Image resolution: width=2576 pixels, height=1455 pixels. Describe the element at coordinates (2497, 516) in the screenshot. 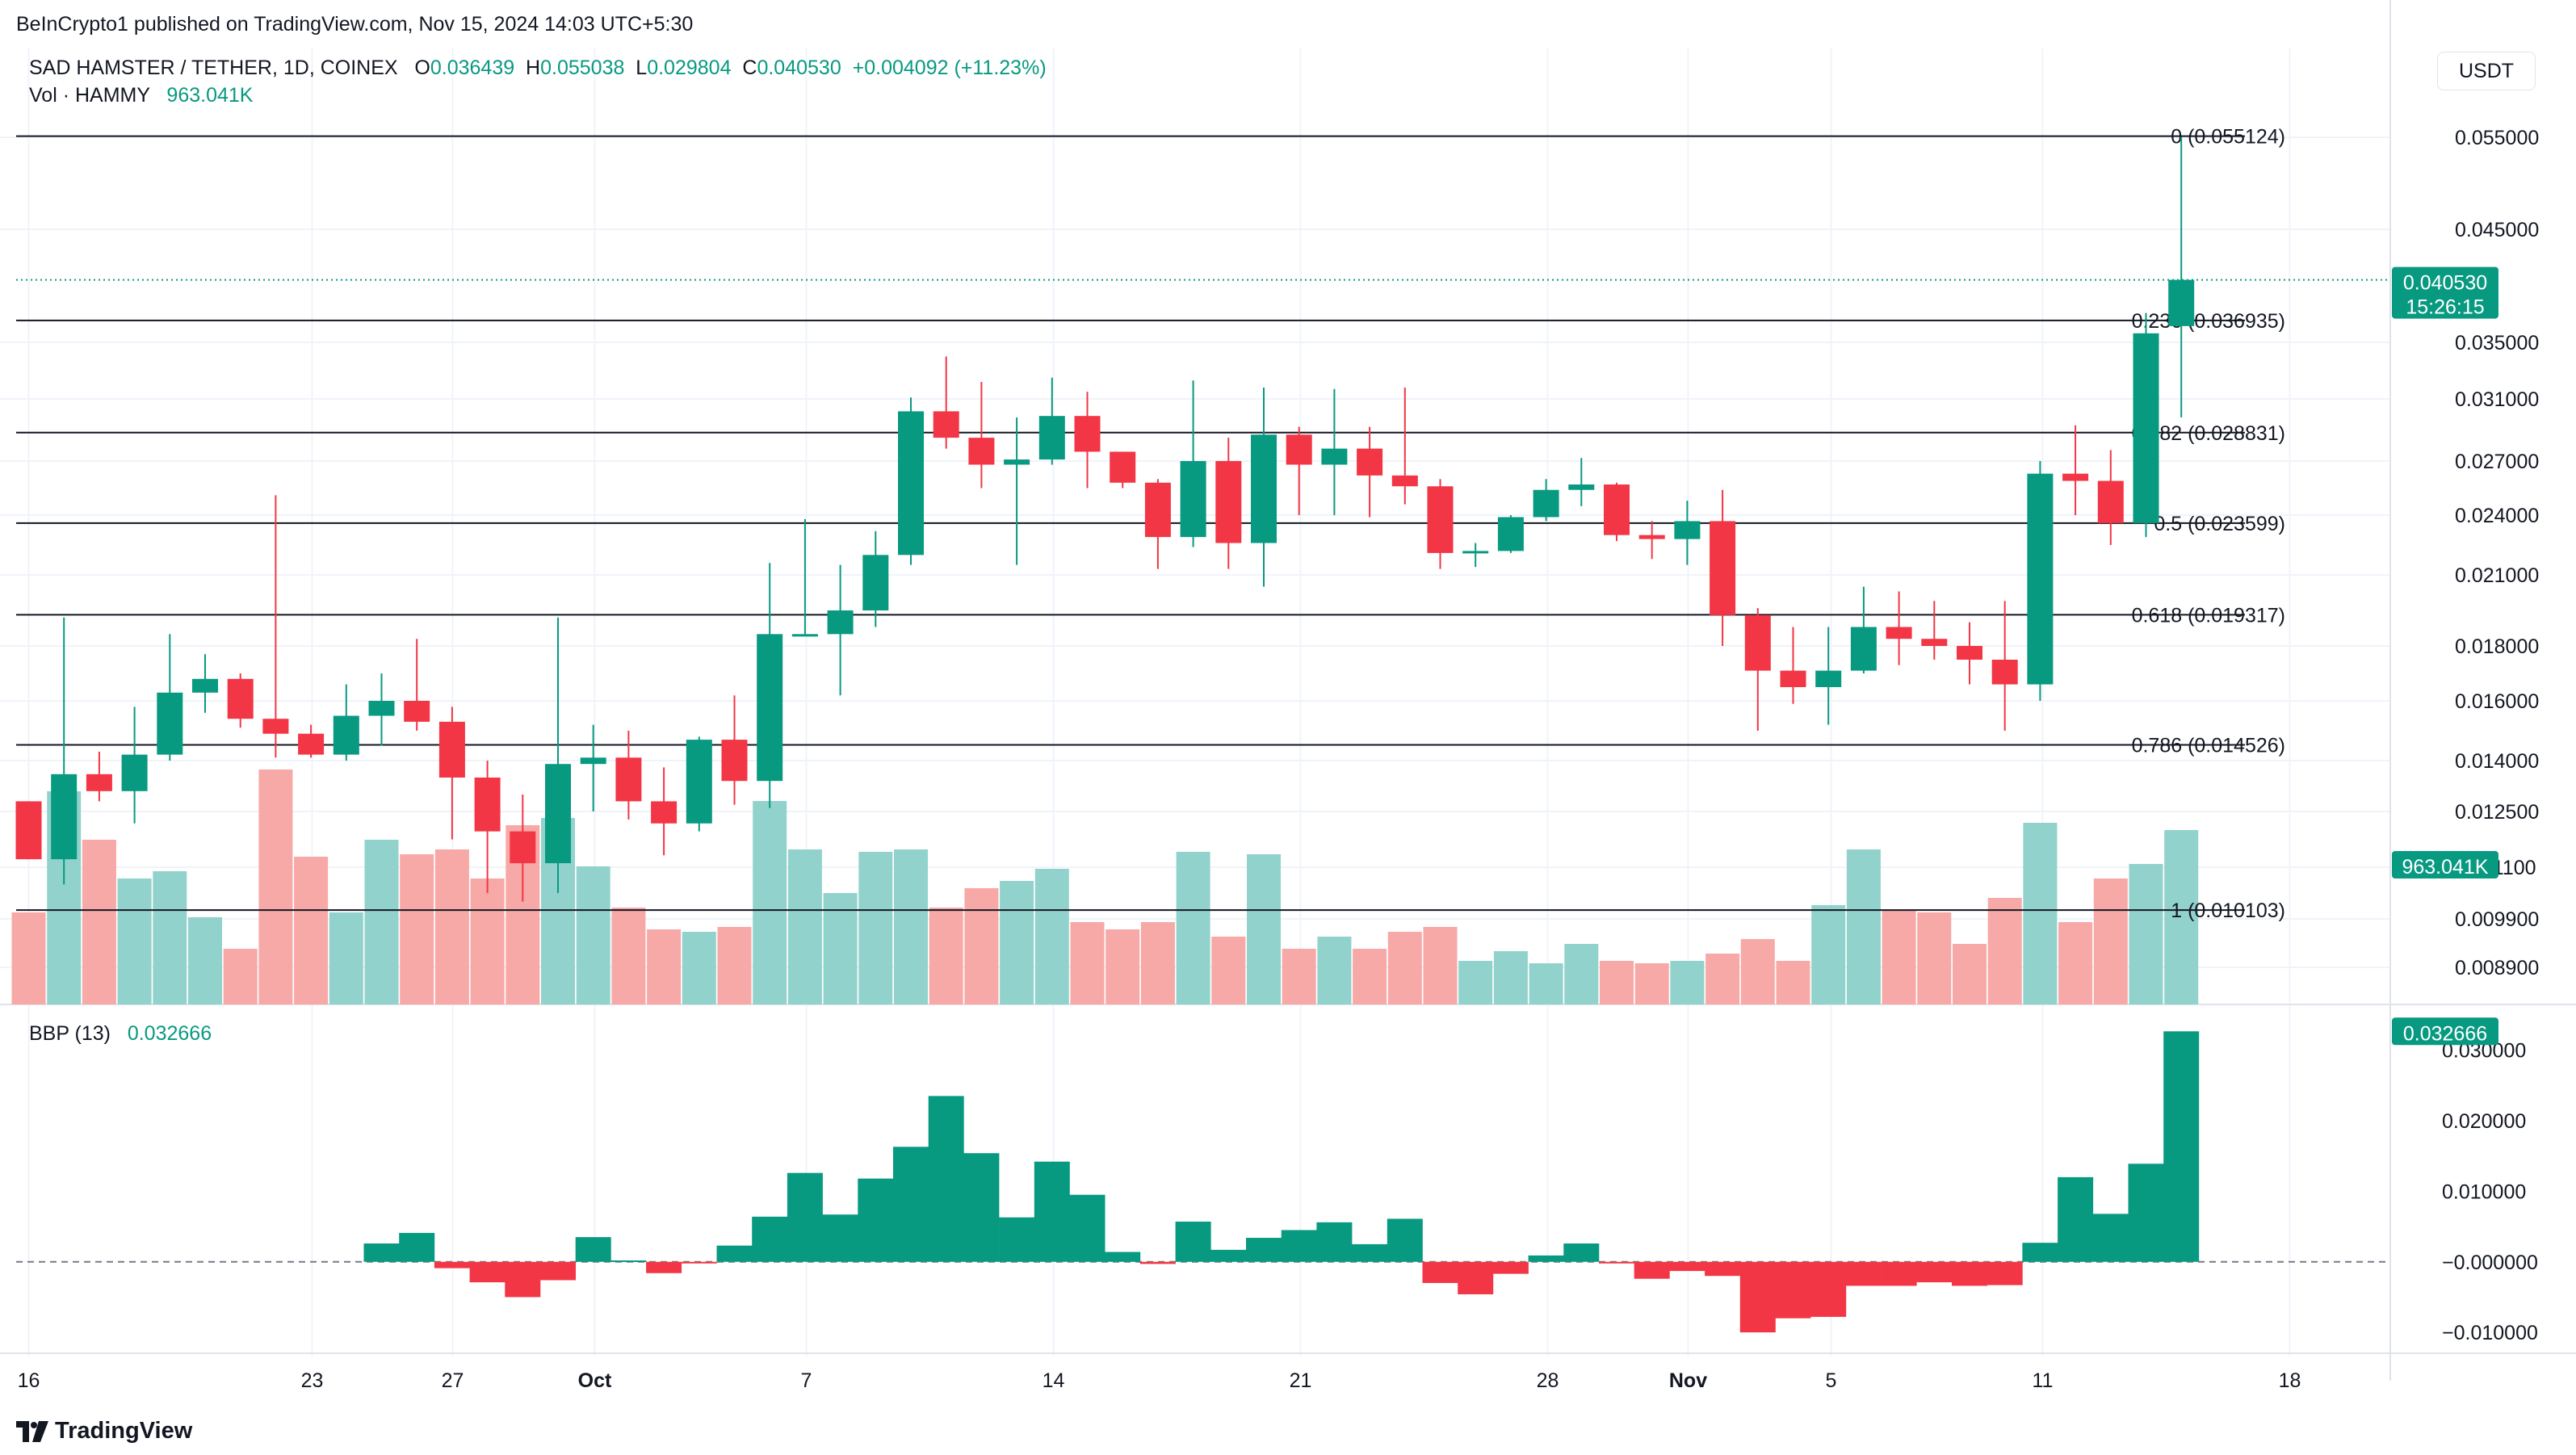

I see `price-tick-label: 0.024000` at that location.